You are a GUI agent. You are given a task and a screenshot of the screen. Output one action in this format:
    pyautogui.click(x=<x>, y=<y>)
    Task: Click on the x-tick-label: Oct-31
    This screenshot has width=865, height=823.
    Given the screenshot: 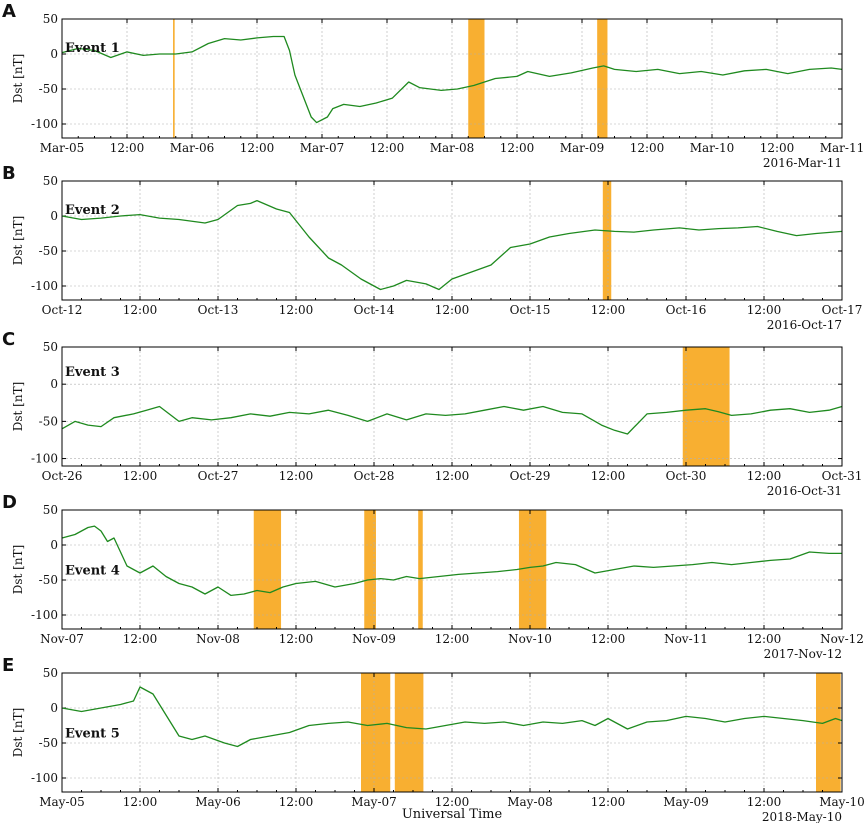 What is the action you would take?
    pyautogui.click(x=842, y=476)
    